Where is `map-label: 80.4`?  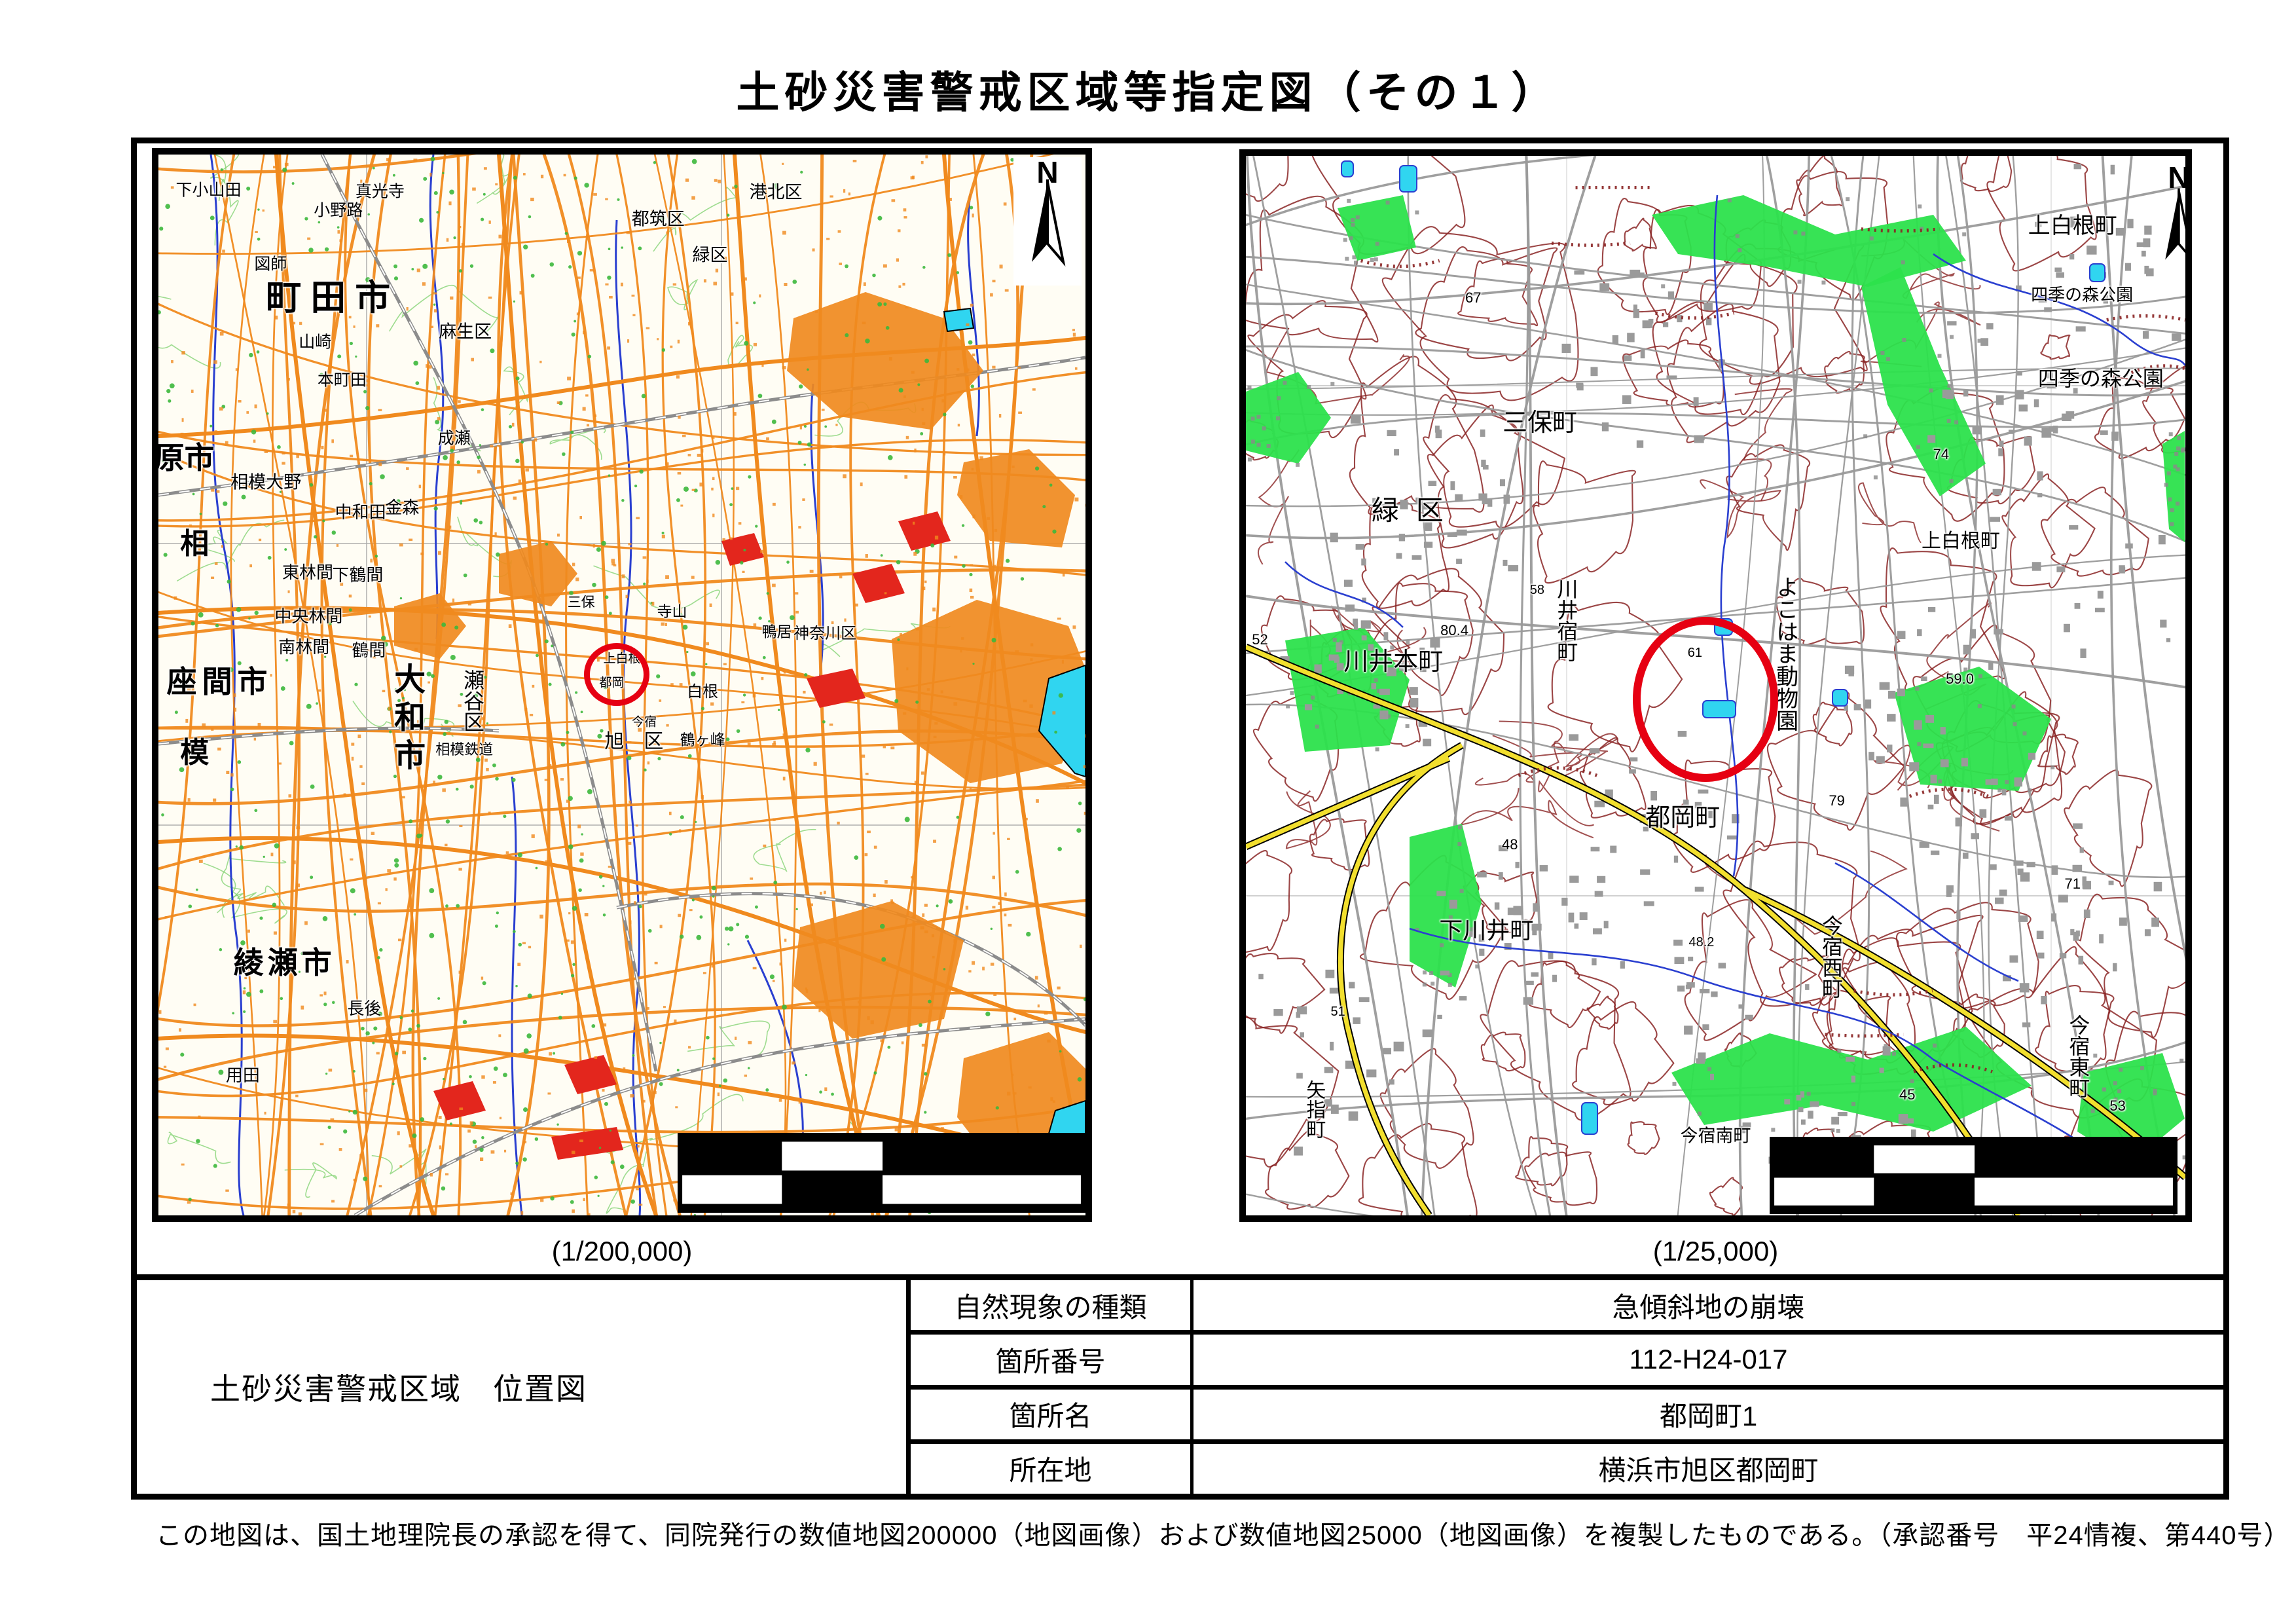 map-label: 80.4 is located at coordinates (1454, 629).